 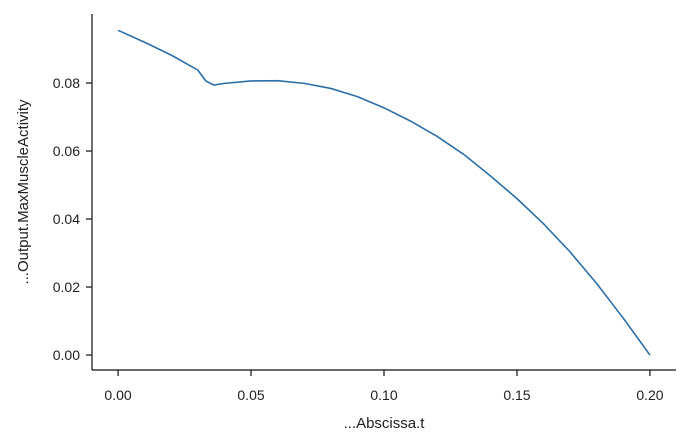 What do you see at coordinates (250, 395) in the screenshot?
I see `x-tick-label: 0.05` at bounding box center [250, 395].